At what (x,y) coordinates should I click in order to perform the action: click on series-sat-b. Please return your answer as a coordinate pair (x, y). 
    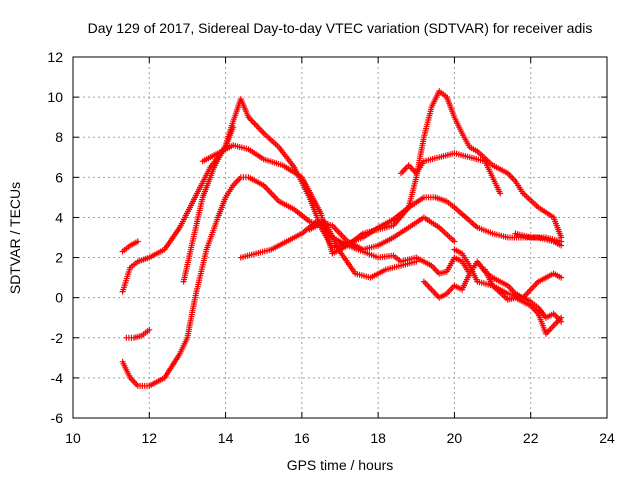
    Looking at the image, I should click on (130, 246).